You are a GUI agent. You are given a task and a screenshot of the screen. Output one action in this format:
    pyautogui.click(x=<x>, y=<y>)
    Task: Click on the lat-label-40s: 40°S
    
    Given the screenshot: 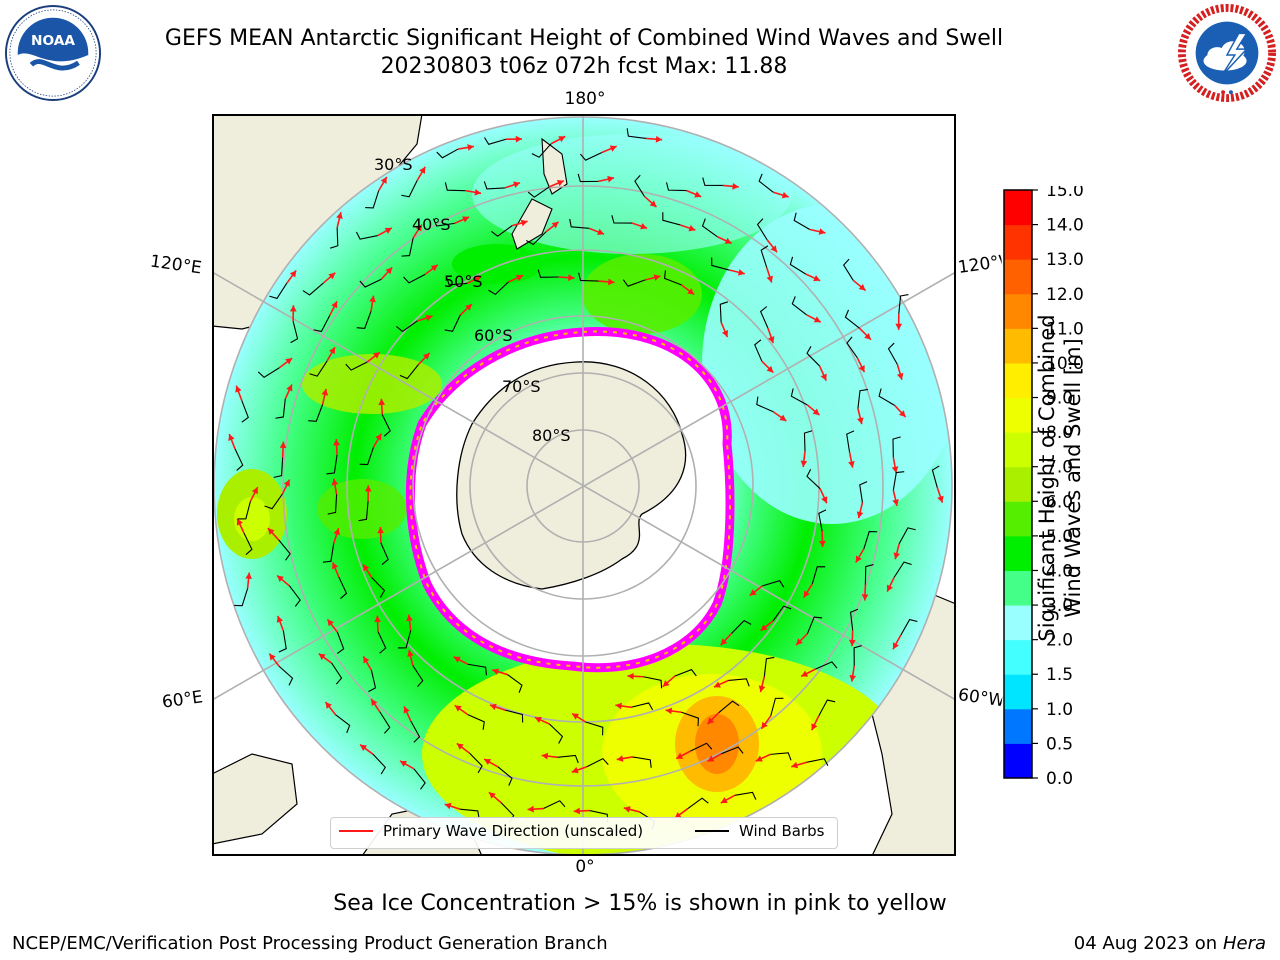 What is the action you would take?
    pyautogui.click(x=431, y=224)
    